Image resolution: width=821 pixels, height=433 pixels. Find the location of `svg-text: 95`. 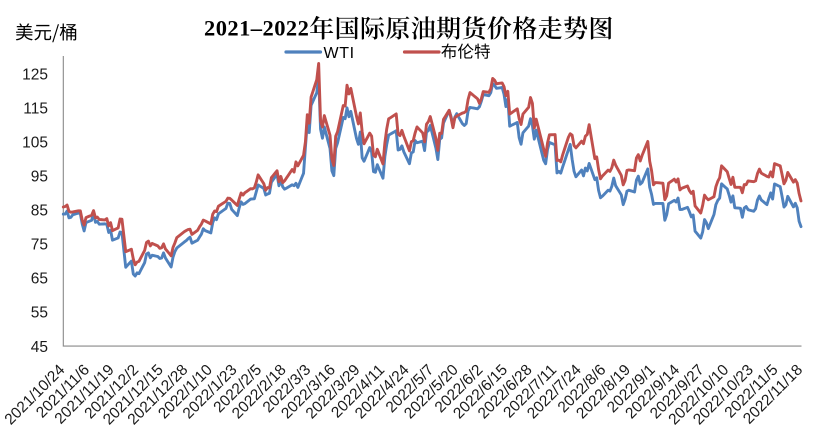

svg-text: 95 is located at coordinates (39, 176).